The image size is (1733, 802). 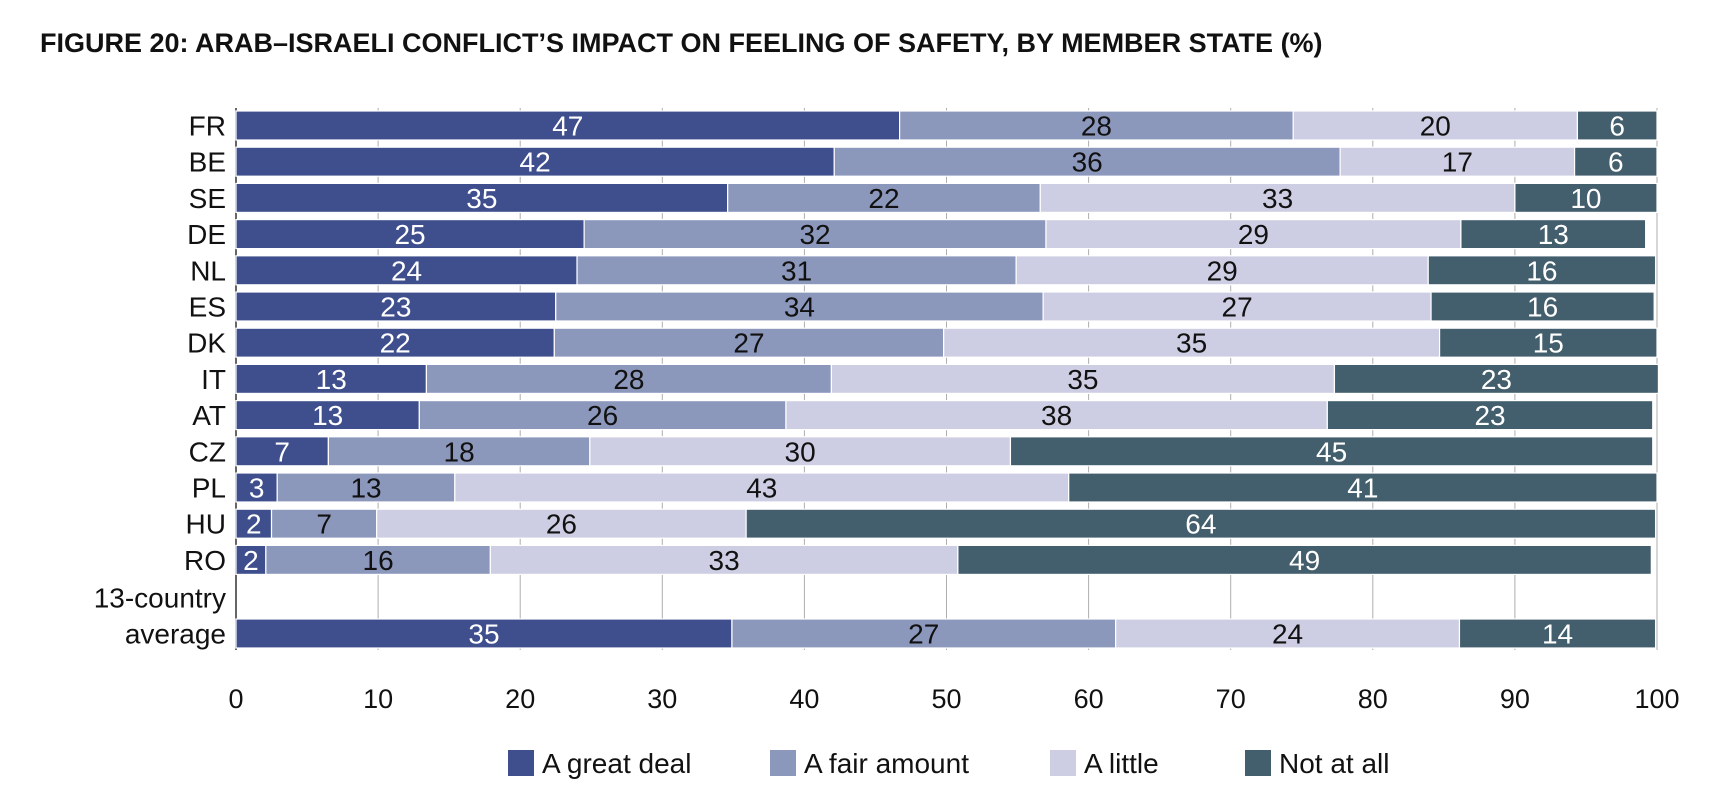 What do you see at coordinates (761, 488) in the screenshot?
I see `data-label: 43` at bounding box center [761, 488].